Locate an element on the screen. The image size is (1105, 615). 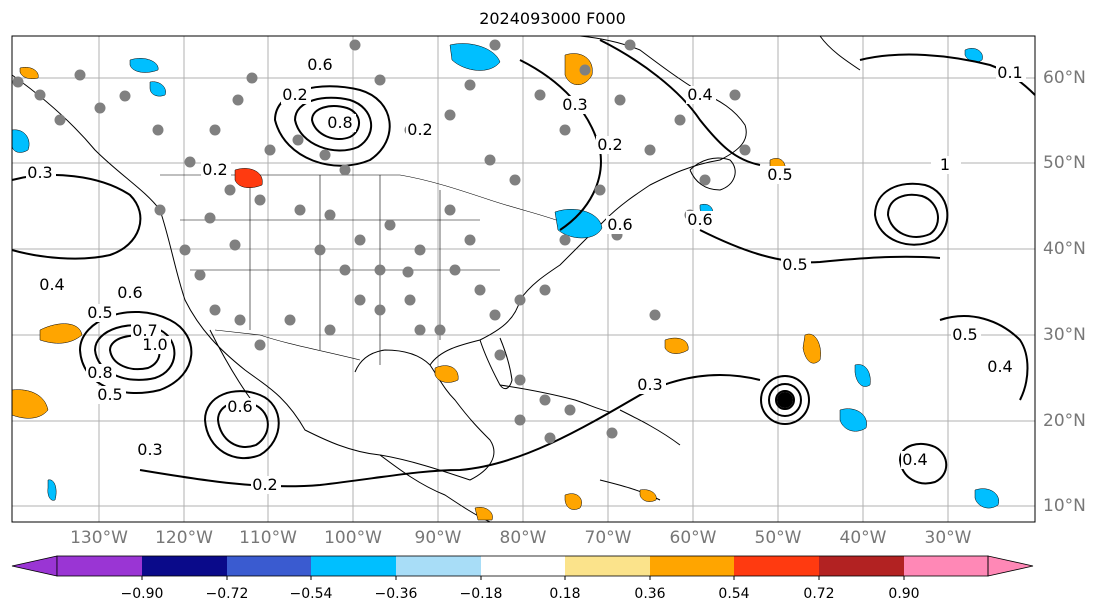
contour-label: 0.7 is located at coordinates (144, 330).